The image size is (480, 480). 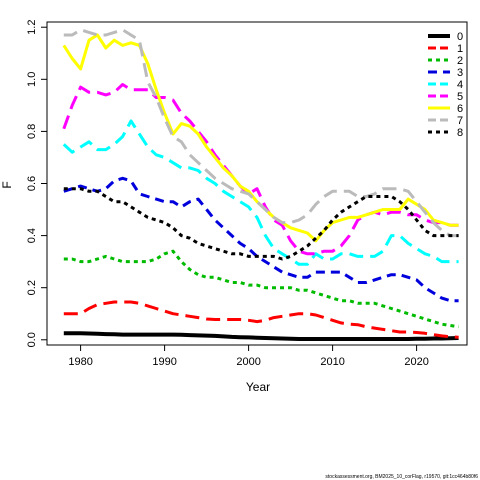 I want to click on y-tick-label-1.2: 1.2, so click(x=32, y=27).